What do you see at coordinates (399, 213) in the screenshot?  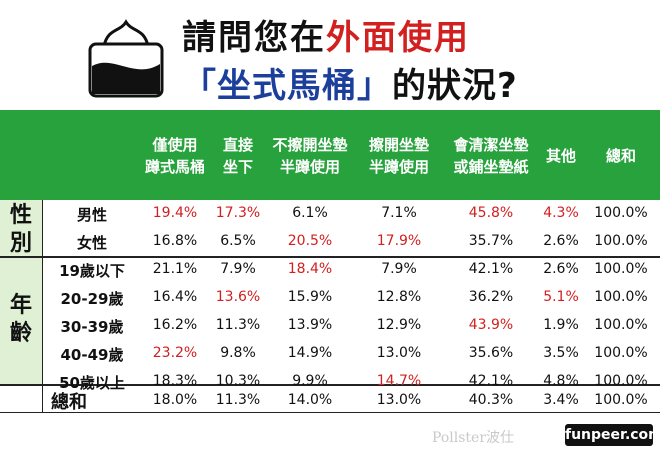 I see `table-cell: 7.1%` at bounding box center [399, 213].